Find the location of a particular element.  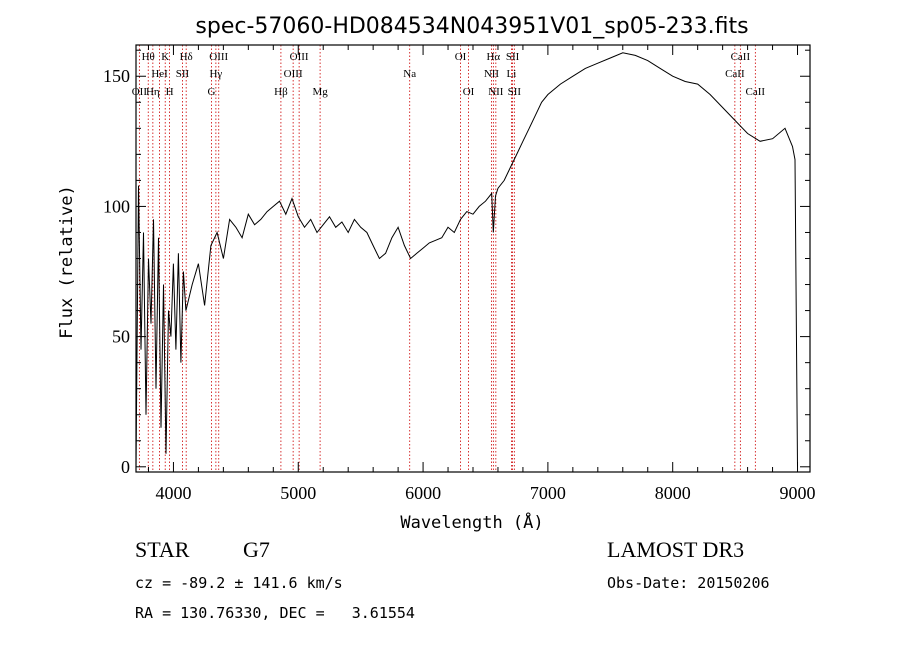

observation-date: Obs-Date: 20150206 is located at coordinates (688, 583).